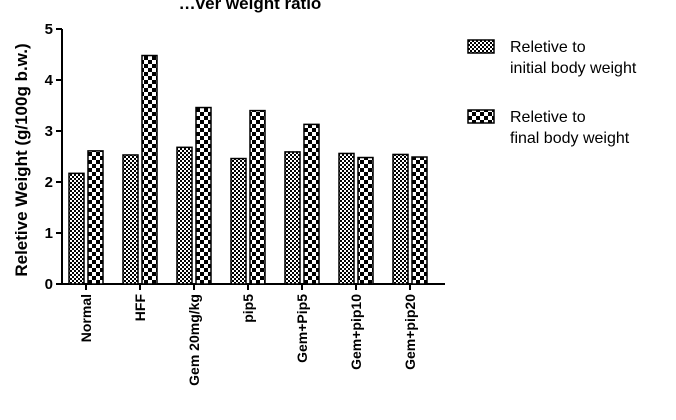 This screenshot has height=420, width=676. What do you see at coordinates (250, 6) in the screenshot?
I see `chart-title: …ver weight ratio` at bounding box center [250, 6].